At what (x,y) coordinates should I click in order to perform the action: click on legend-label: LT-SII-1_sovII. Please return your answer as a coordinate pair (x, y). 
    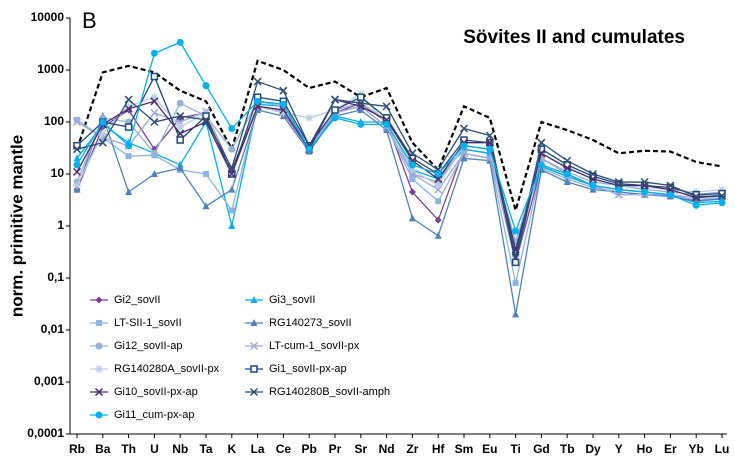
    Looking at the image, I should click on (148, 323).